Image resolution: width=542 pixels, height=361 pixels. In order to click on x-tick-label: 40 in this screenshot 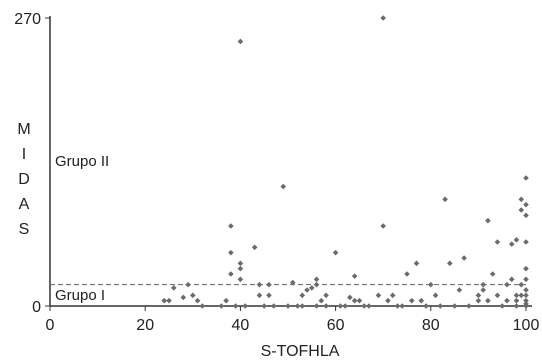, I will do `click(241, 325)`.